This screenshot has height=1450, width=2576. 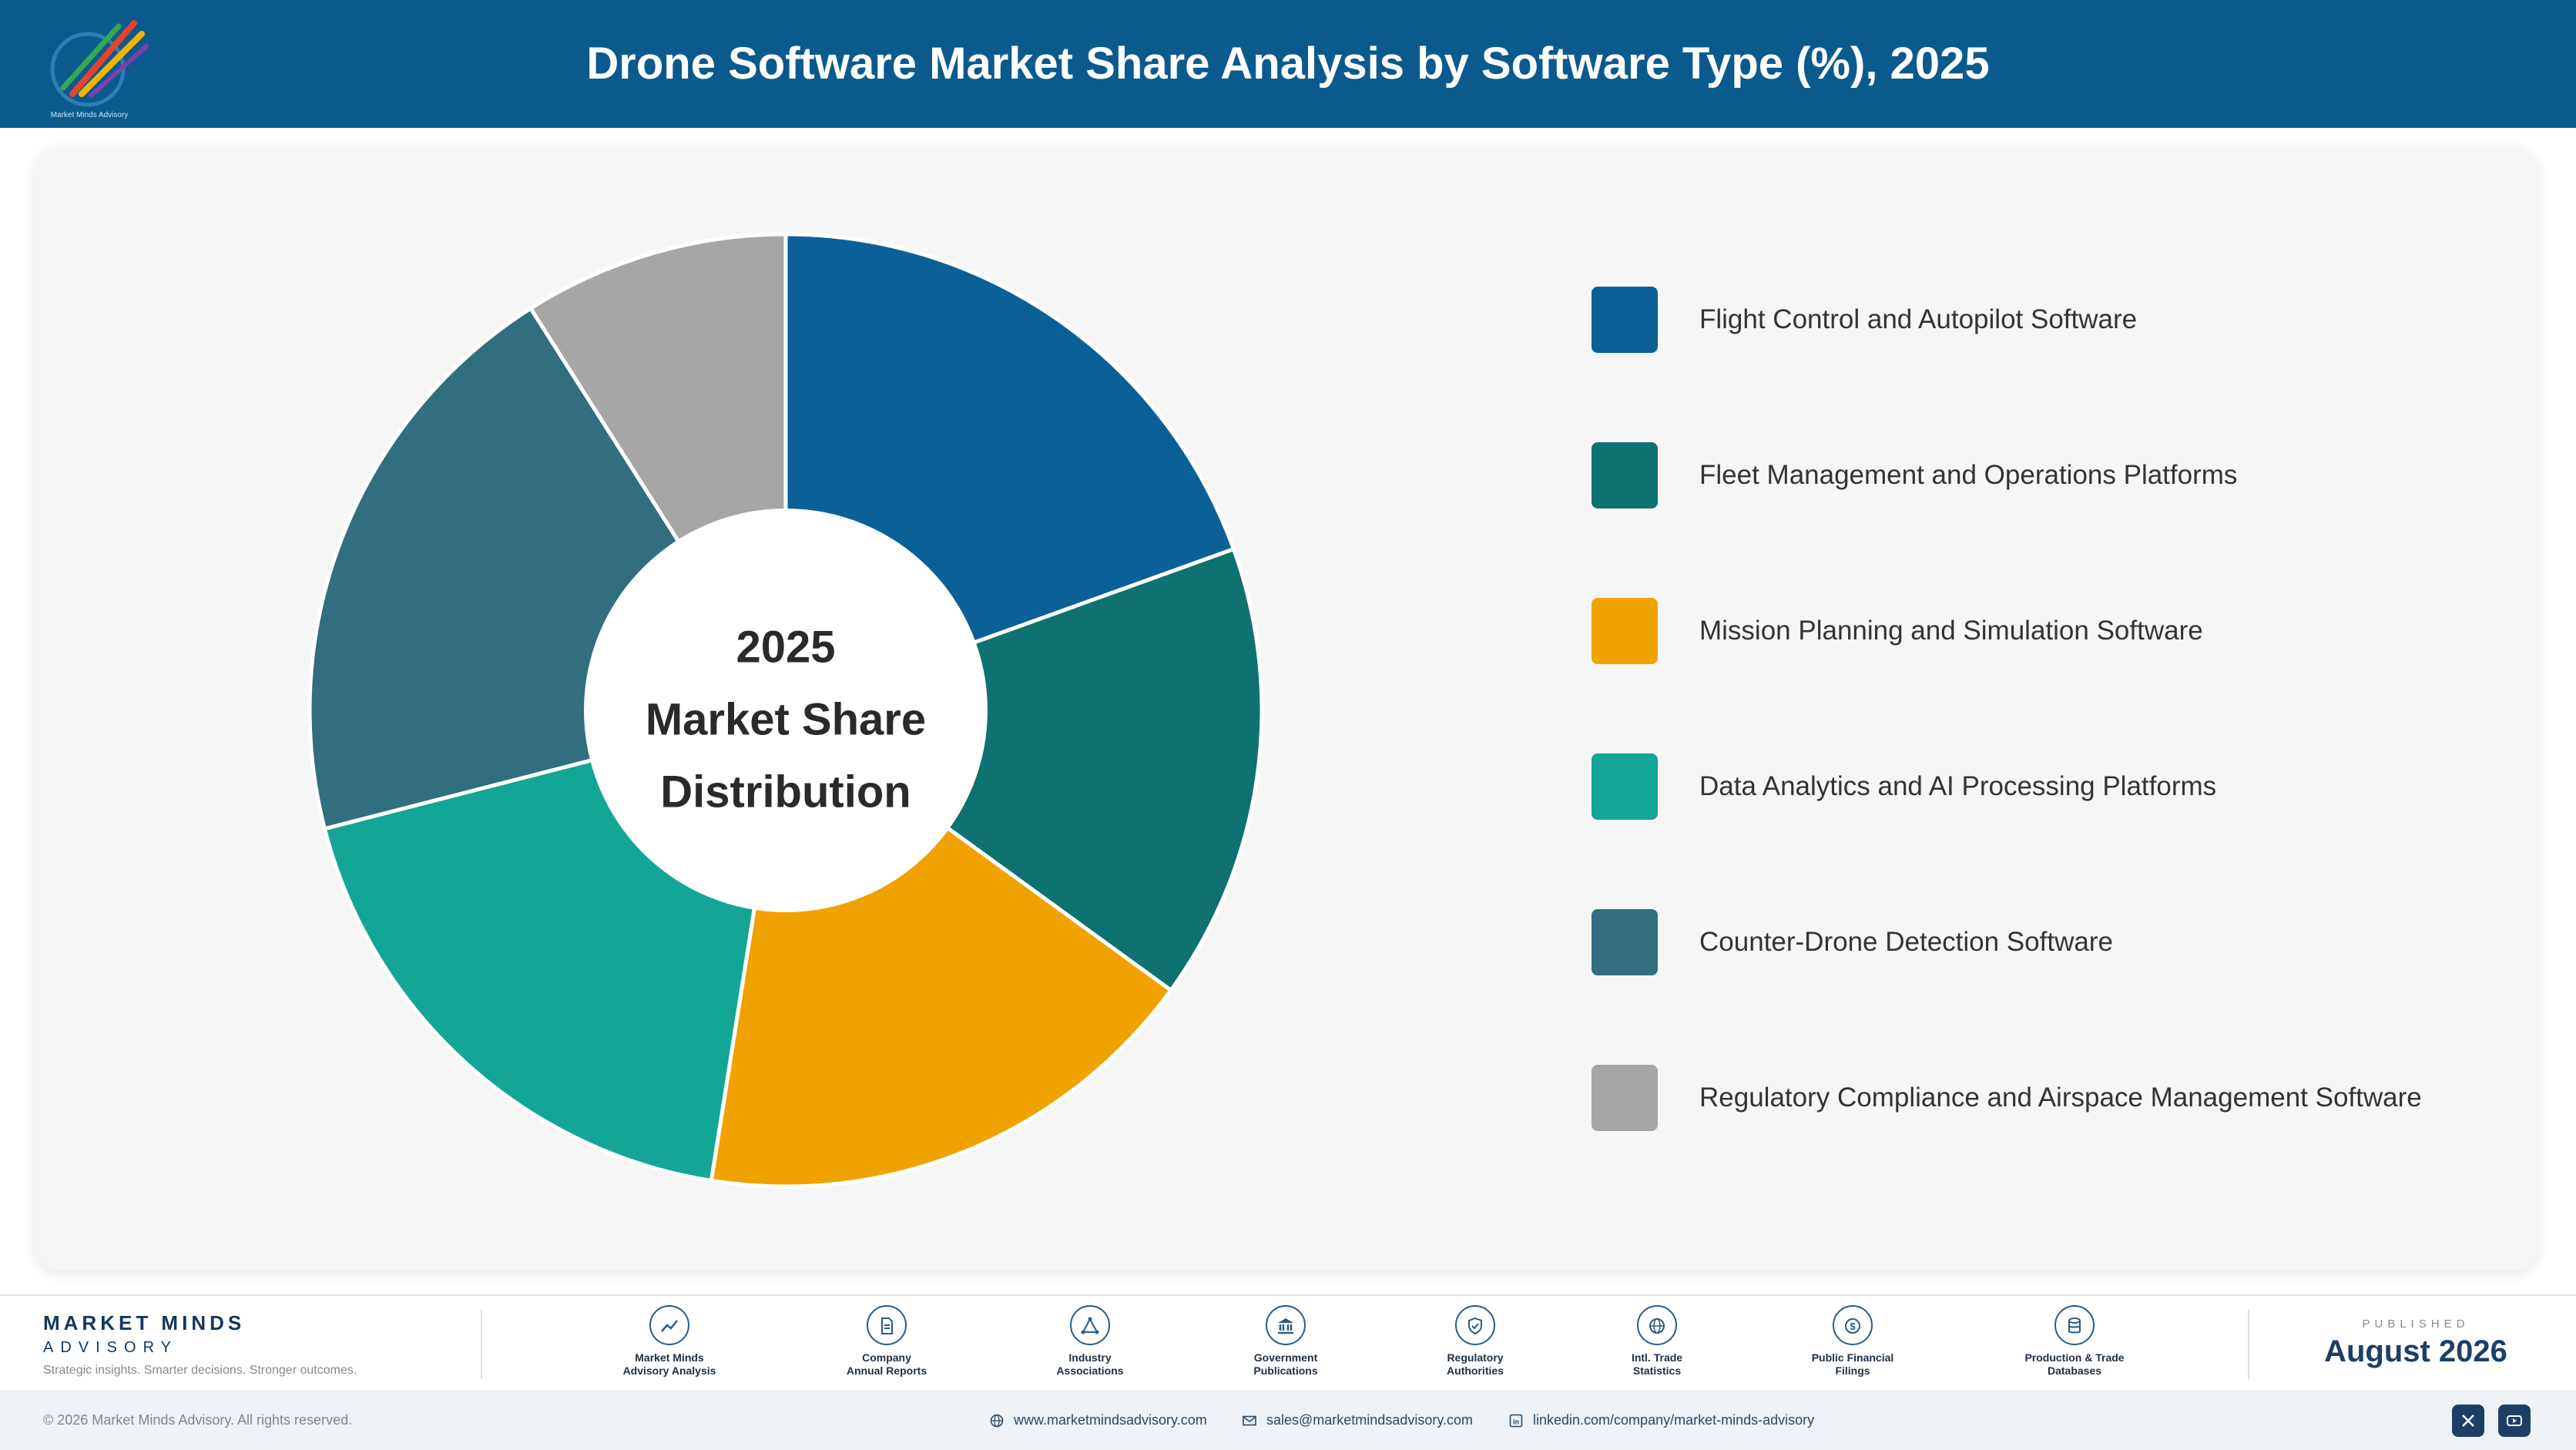 What do you see at coordinates (785, 792) in the screenshot?
I see `center-label-line3: Distribution` at bounding box center [785, 792].